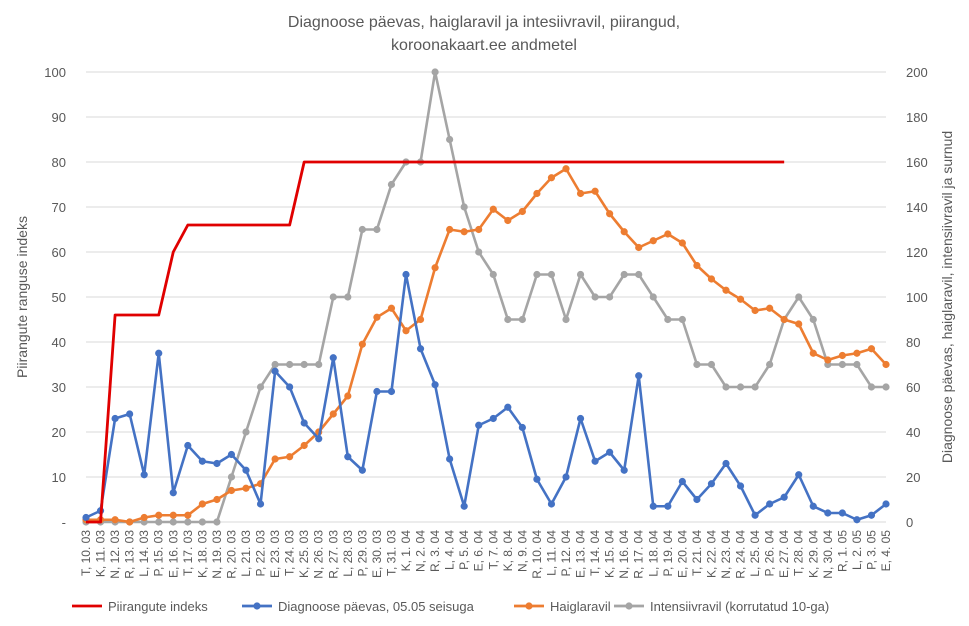 The height and width of the screenshot is (626, 969). Describe the element at coordinates (333, 554) in the screenshot. I see `x-tick-label: R, 27. 03` at that location.